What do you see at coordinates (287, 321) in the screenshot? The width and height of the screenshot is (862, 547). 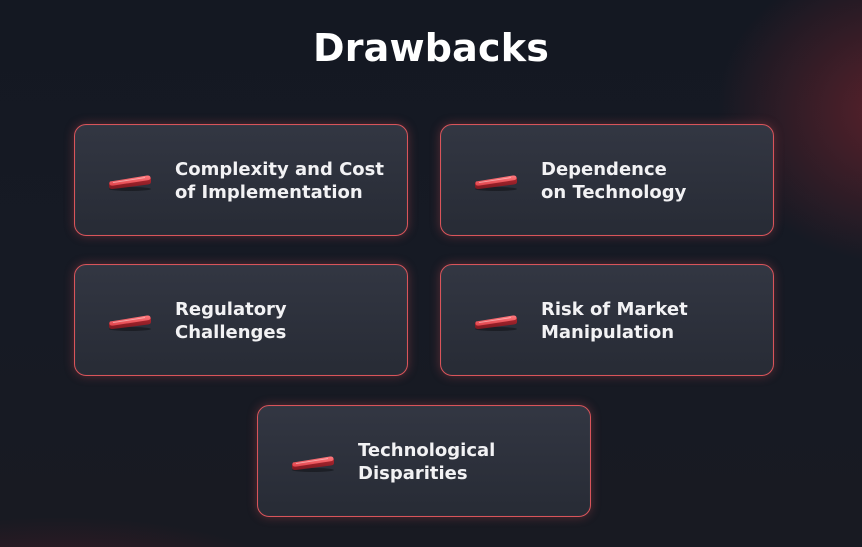 I see `drawback-card-label: Regulatory Challenges` at bounding box center [287, 321].